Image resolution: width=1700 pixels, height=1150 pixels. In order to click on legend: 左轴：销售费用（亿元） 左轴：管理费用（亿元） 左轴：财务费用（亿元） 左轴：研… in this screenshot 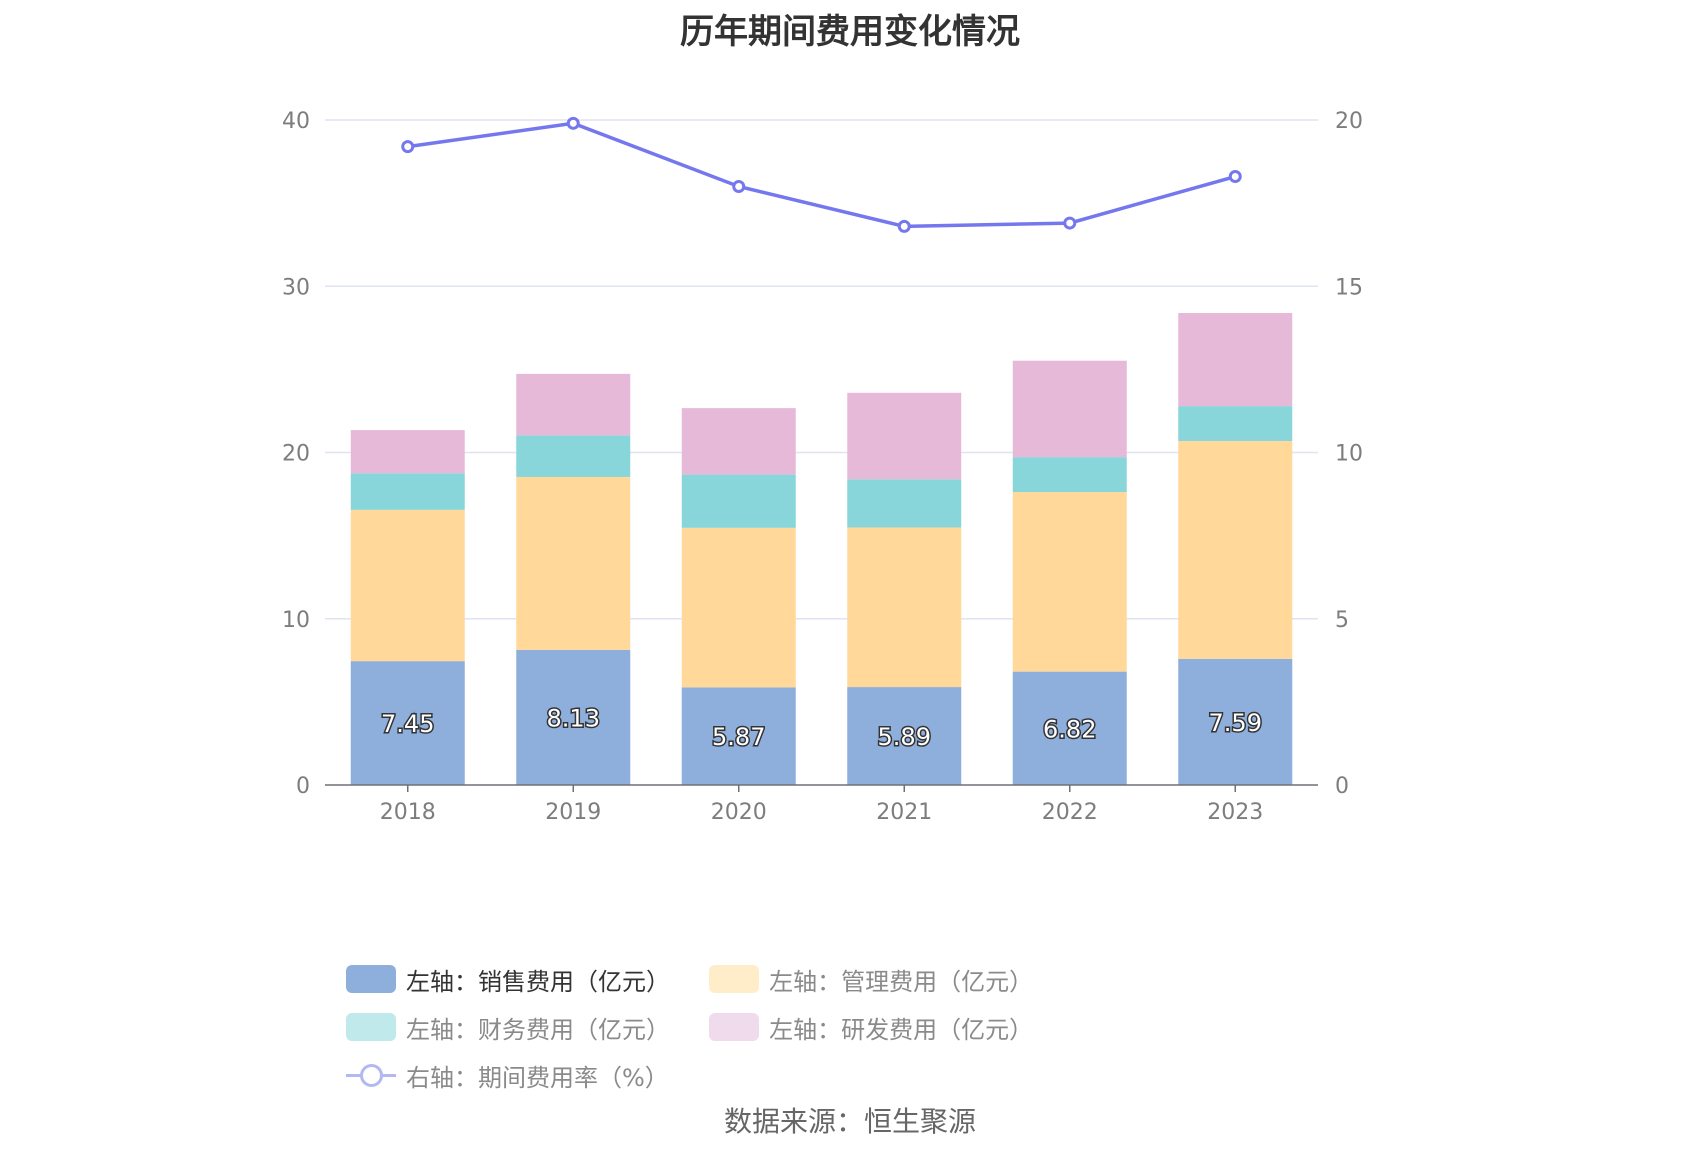, I will do `click(856, 1027)`.